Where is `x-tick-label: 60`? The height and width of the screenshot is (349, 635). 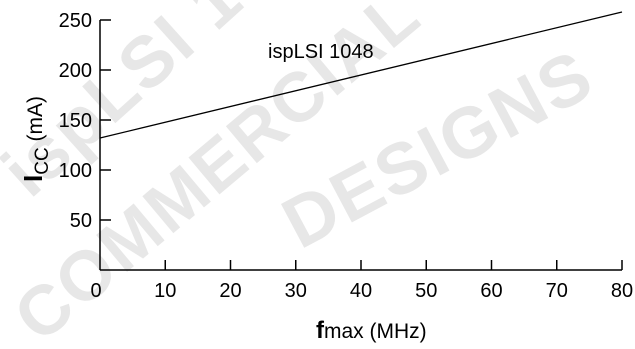 x-tick-label: 60 is located at coordinates (491, 291).